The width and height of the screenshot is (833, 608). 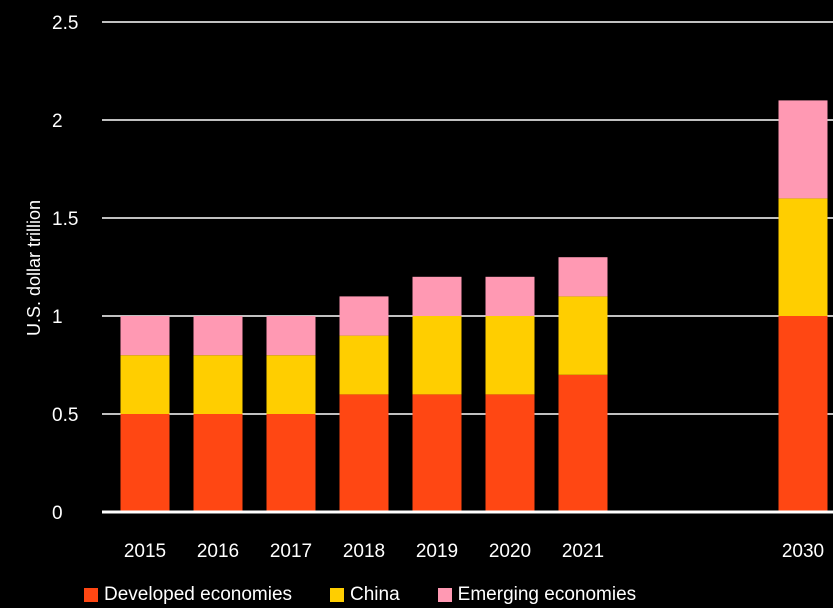 I want to click on legend-label: Emerging economies, so click(x=547, y=594).